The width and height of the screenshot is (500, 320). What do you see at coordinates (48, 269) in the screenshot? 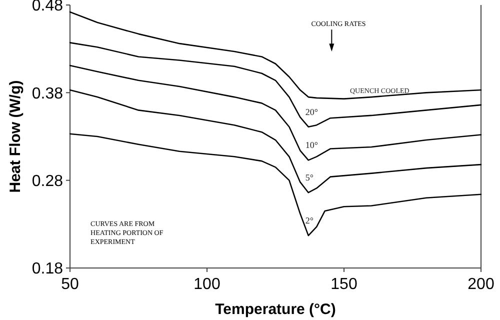
I see `y-tick-label: 0.18` at bounding box center [48, 269].